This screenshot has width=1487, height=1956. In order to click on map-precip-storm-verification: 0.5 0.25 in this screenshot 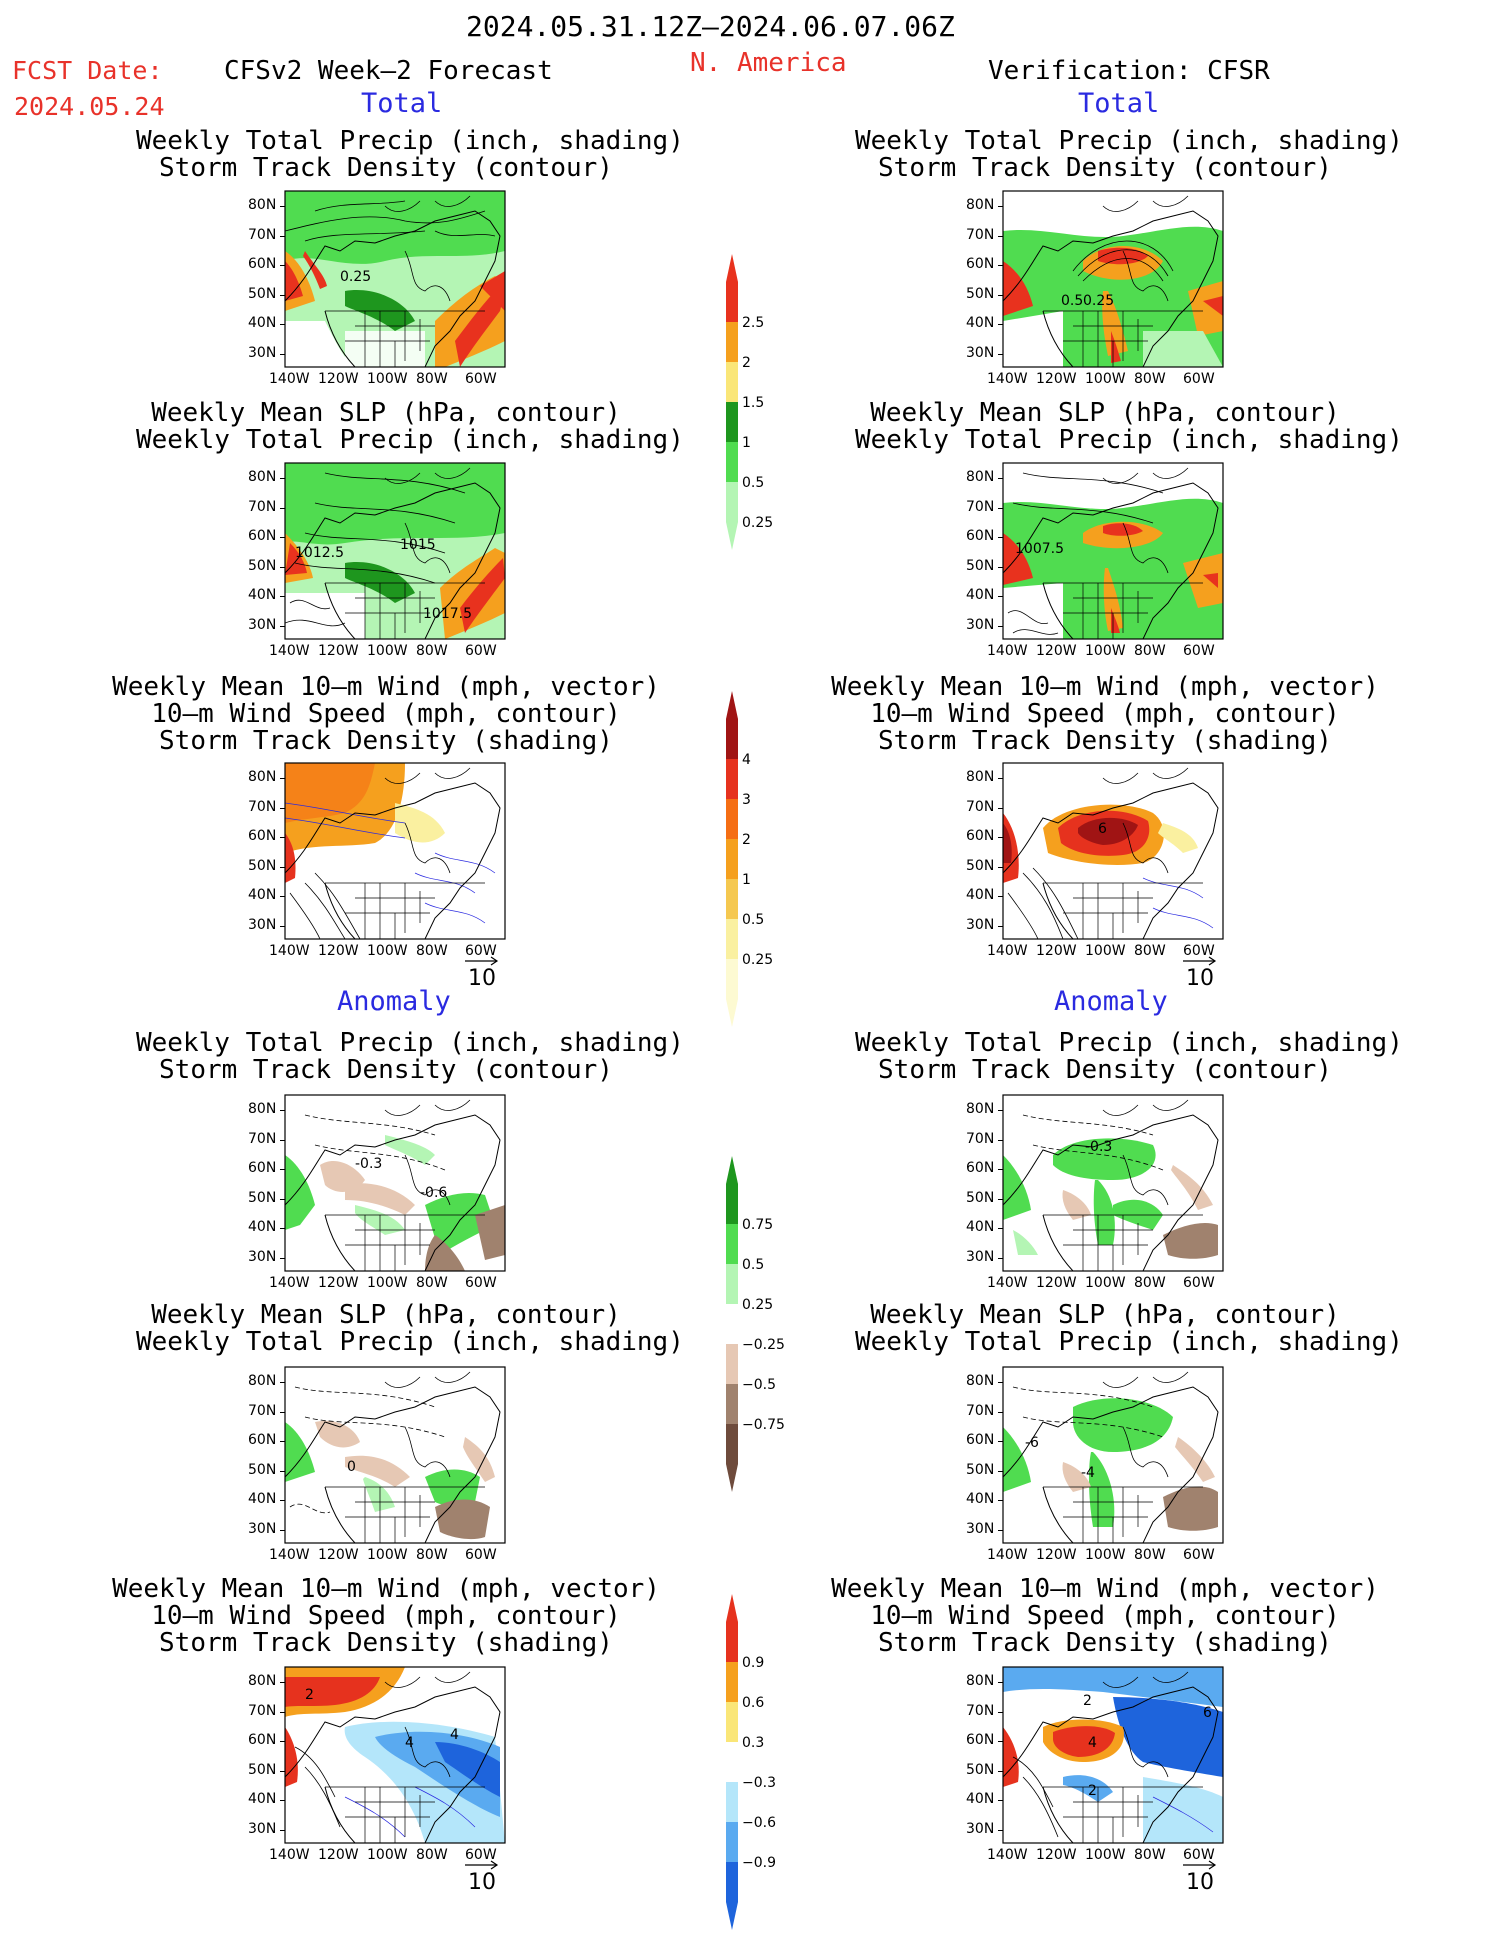, I will do `click(1098, 290)`.